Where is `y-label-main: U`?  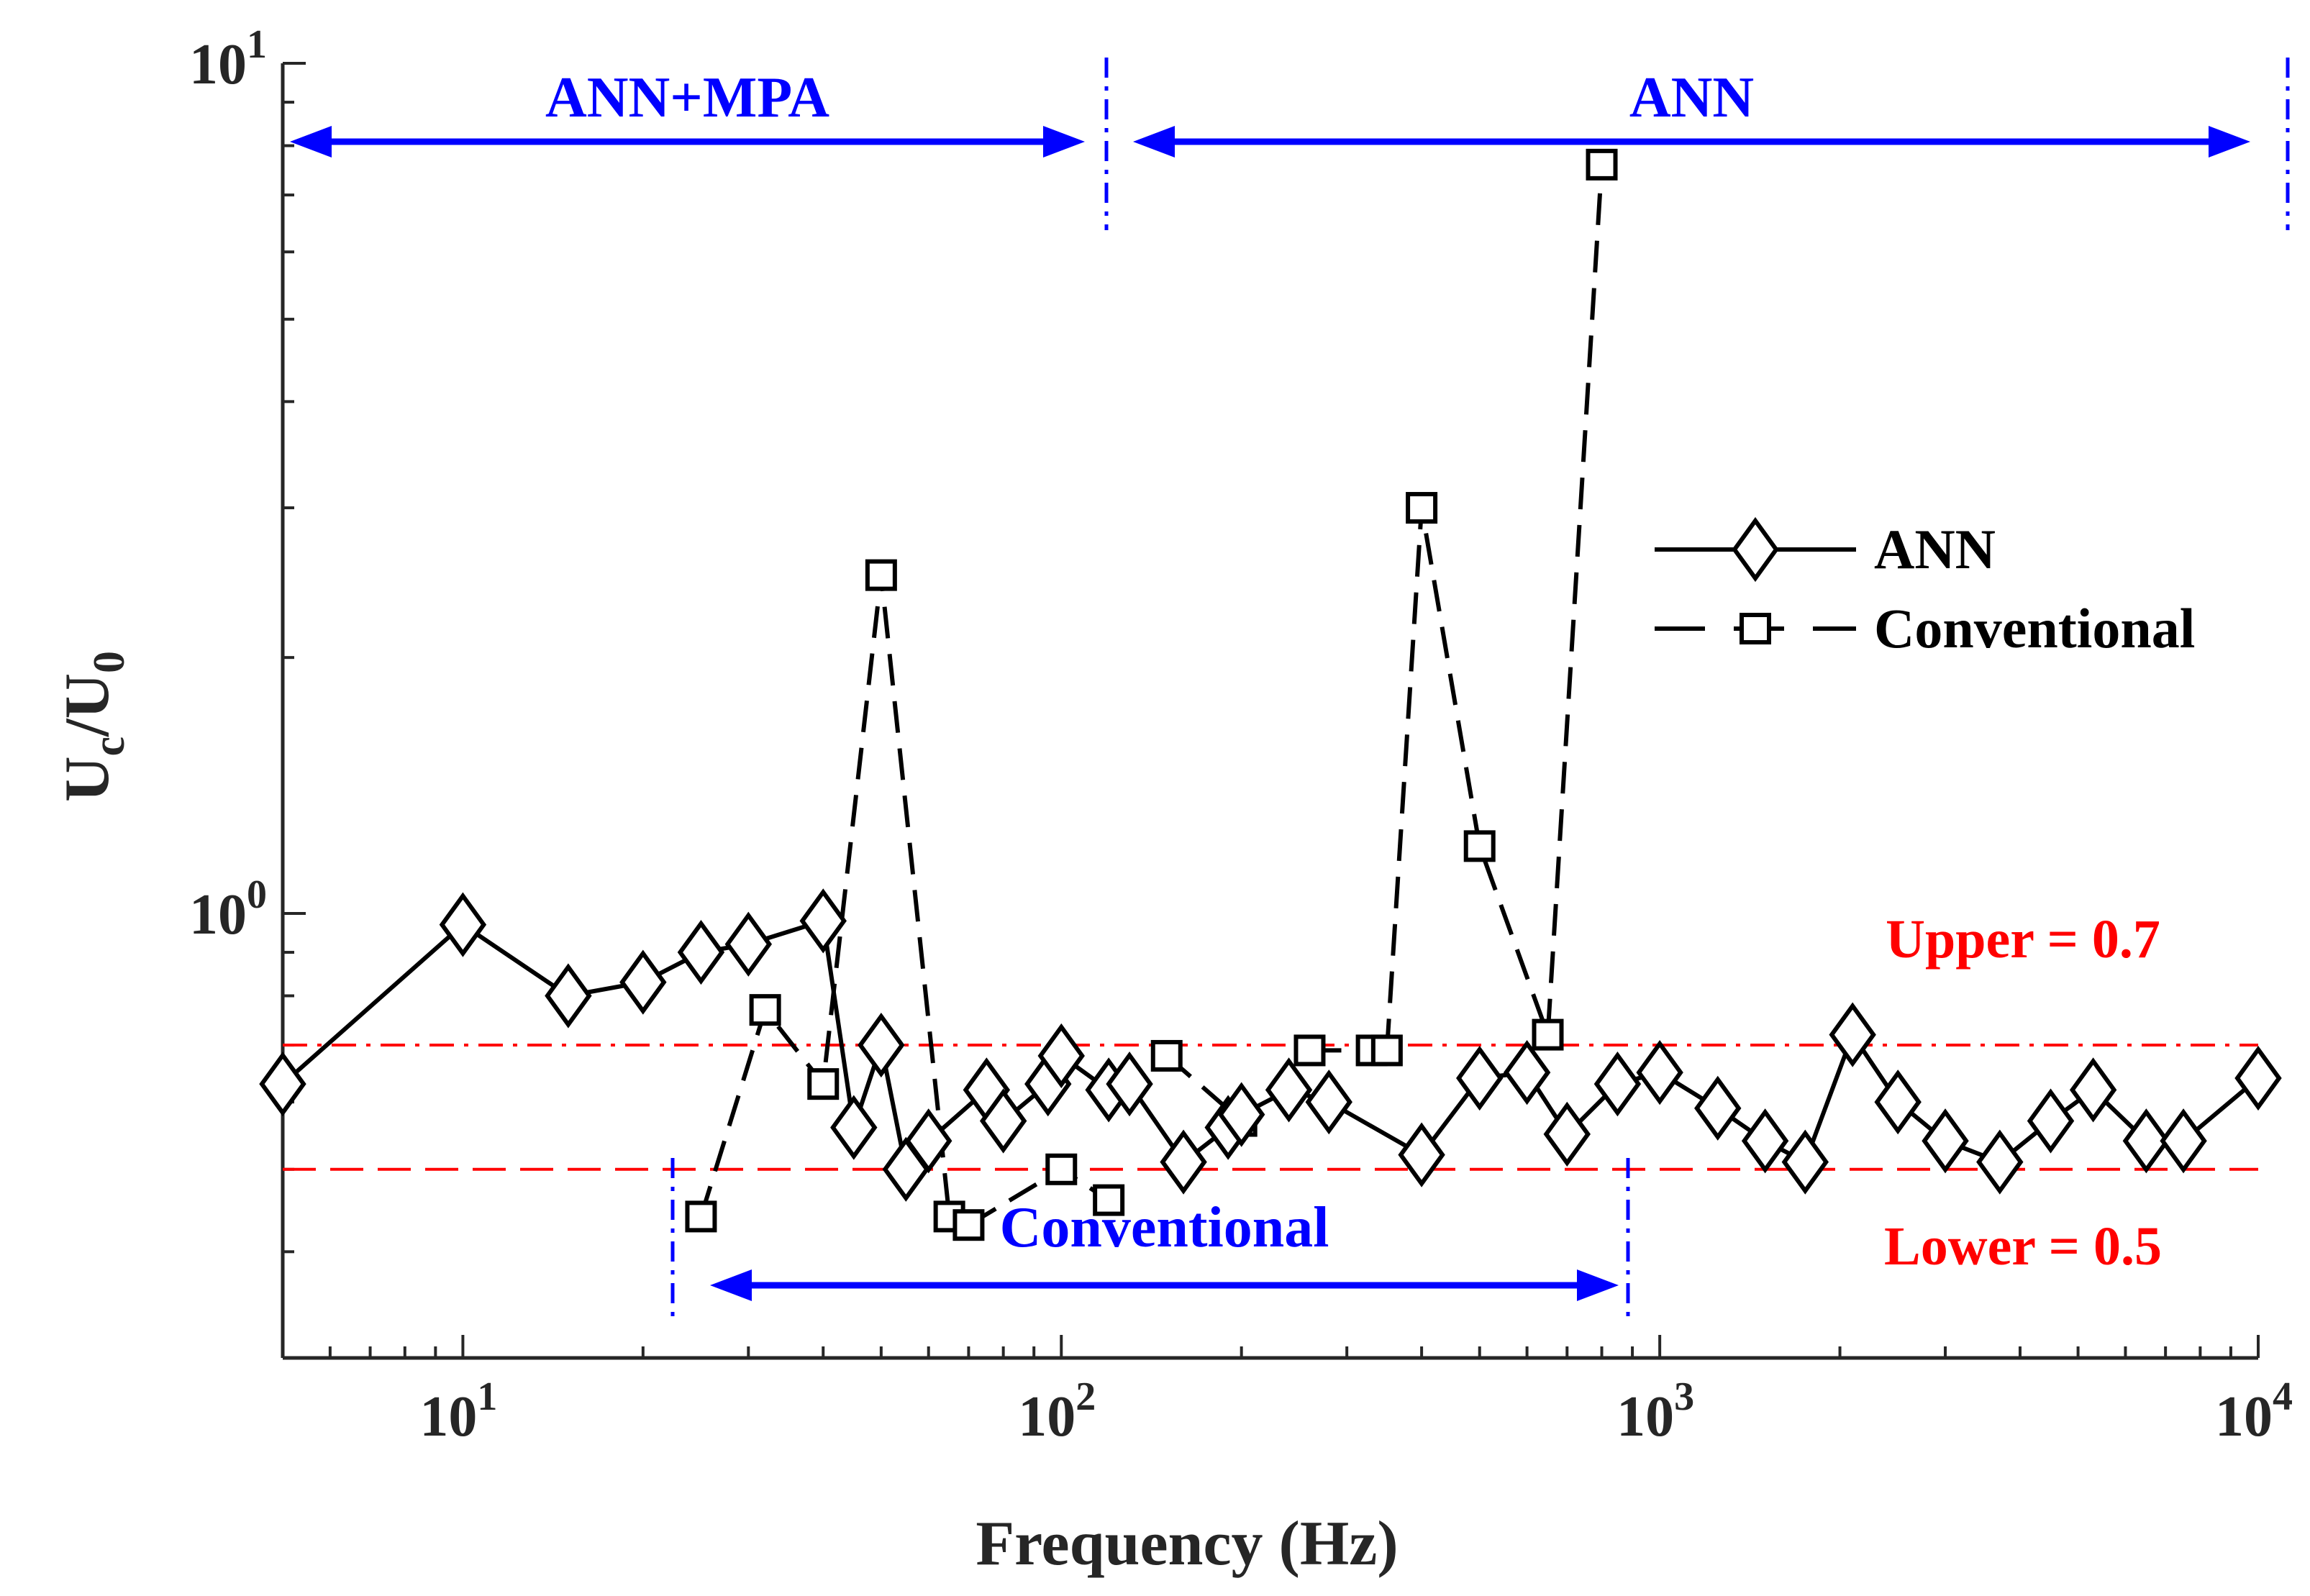 y-label-main: U is located at coordinates (87, 779).